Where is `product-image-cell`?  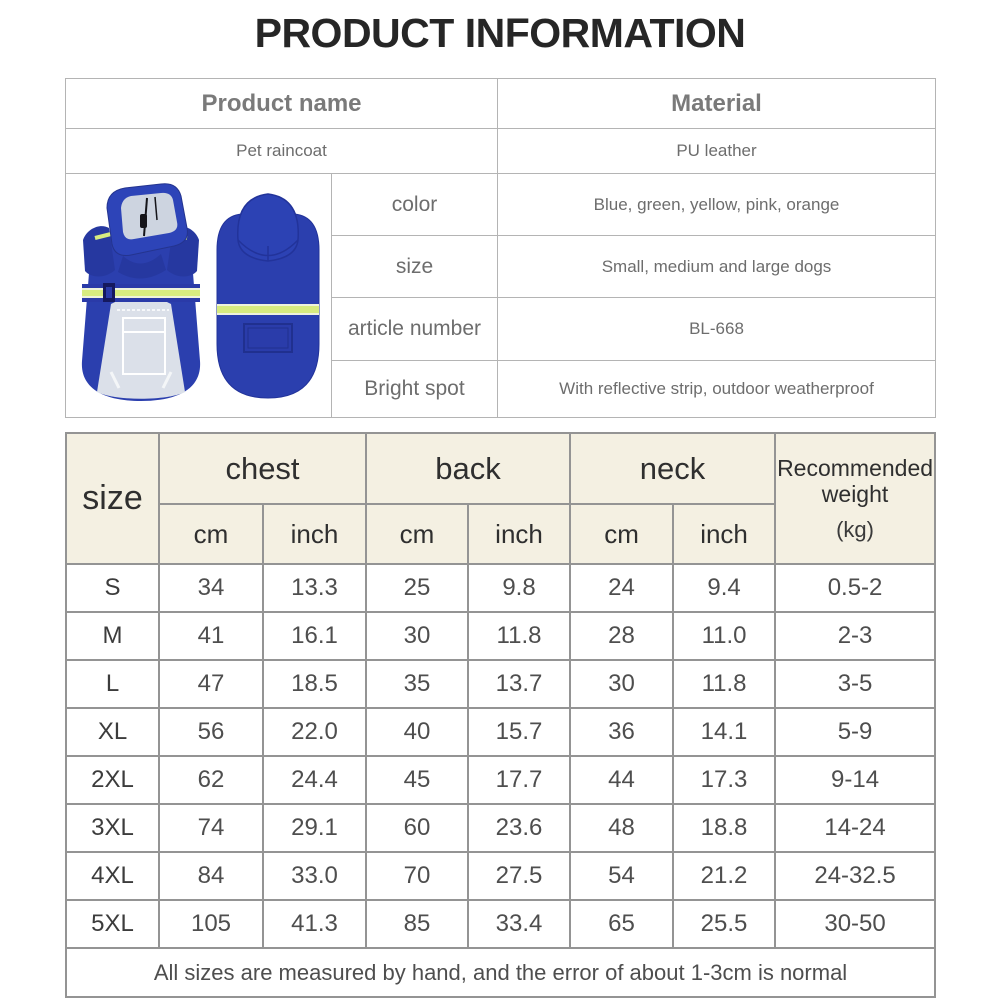
product-image-cell is located at coordinates (198, 295).